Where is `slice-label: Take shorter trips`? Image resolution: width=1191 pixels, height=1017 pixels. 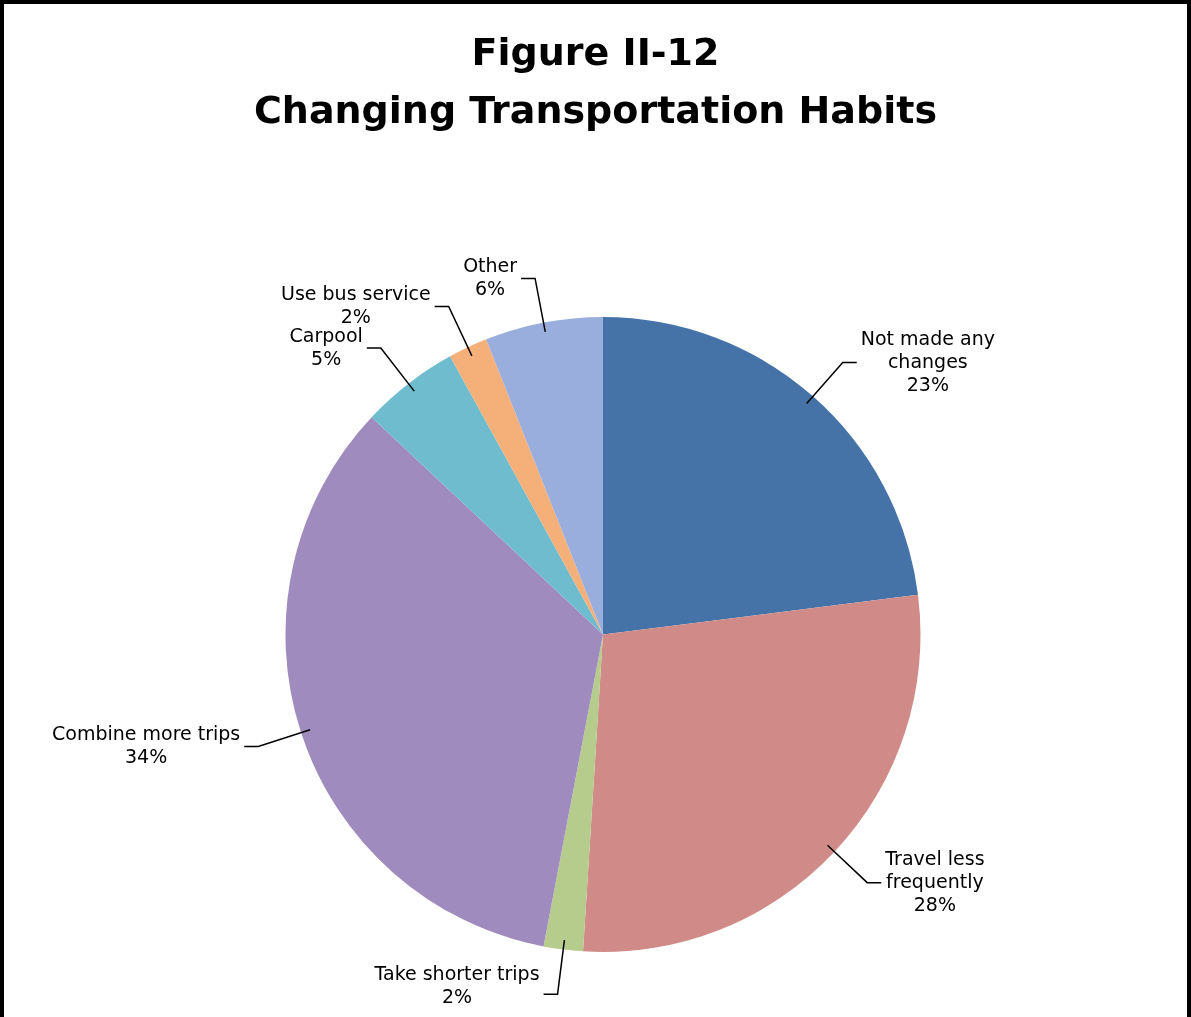 slice-label: Take shorter trips is located at coordinates (456, 973).